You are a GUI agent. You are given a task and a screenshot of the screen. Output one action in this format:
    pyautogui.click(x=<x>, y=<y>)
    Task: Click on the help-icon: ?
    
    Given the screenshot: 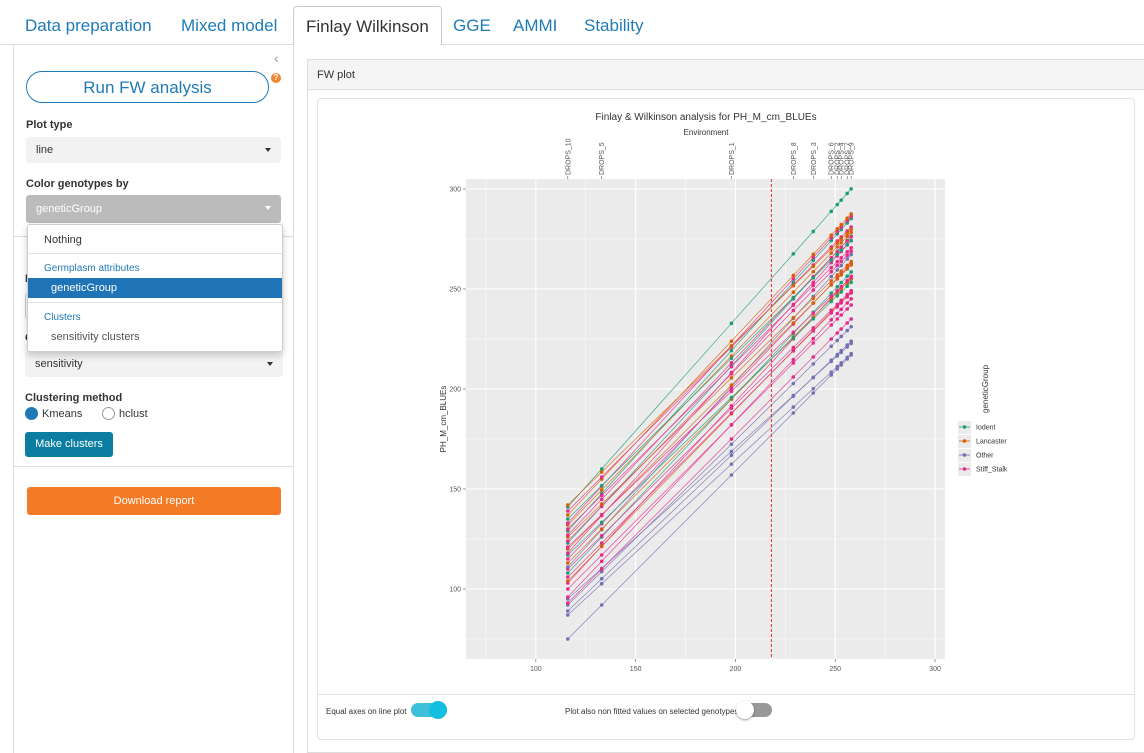 What is the action you would take?
    pyautogui.click(x=276, y=78)
    